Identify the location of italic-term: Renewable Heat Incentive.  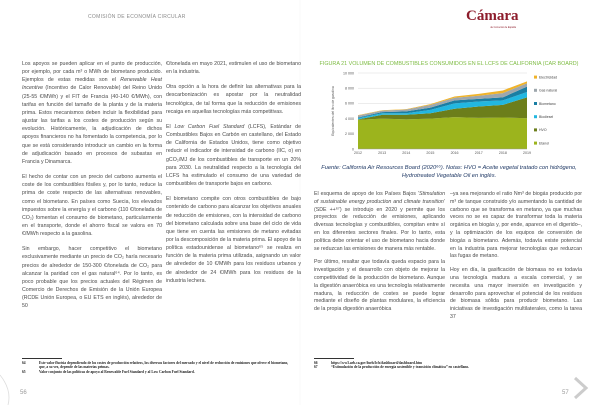
(92, 84).